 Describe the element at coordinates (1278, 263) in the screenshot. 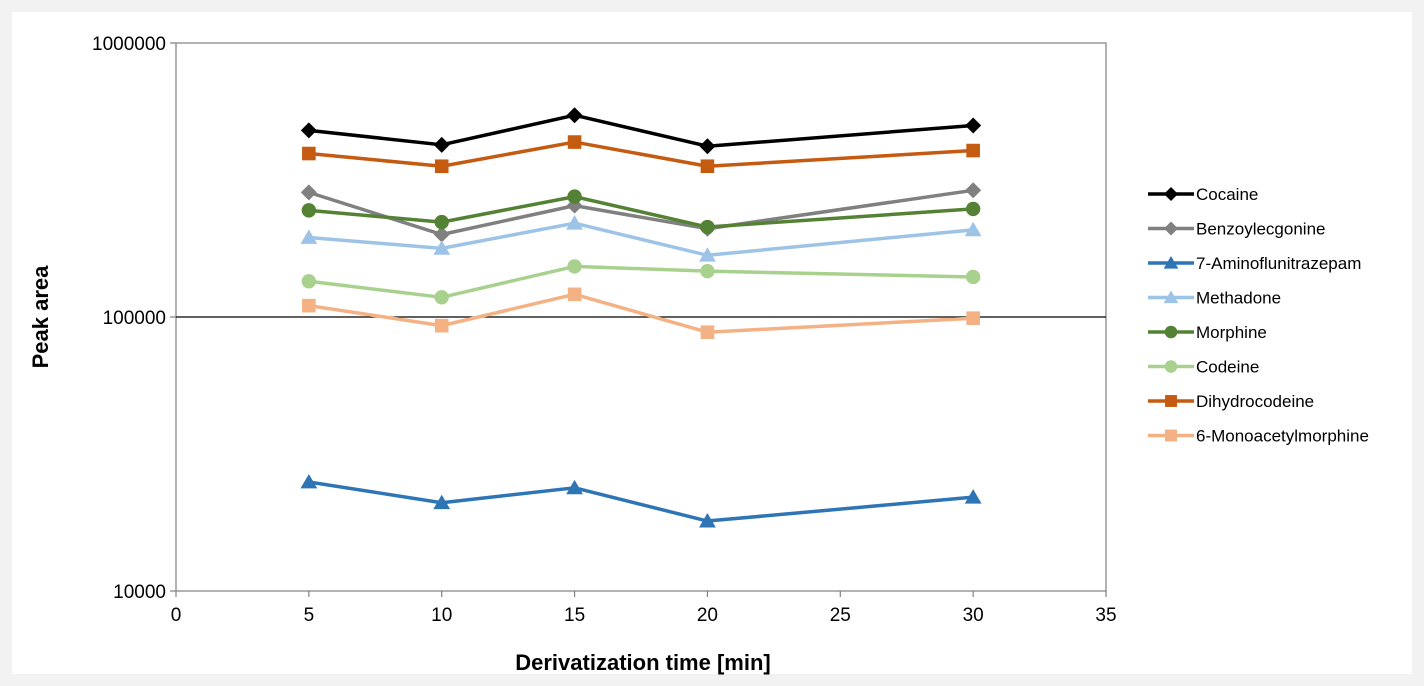

I see `legend-label: 7-Aminoflunitrazepam` at that location.